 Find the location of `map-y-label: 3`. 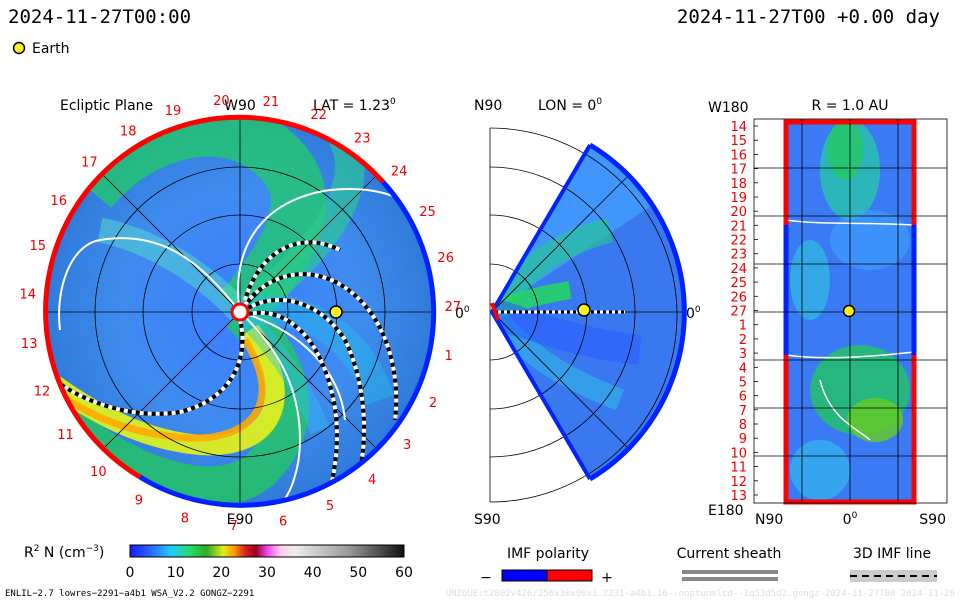

map-y-label: 3 is located at coordinates (743, 354).